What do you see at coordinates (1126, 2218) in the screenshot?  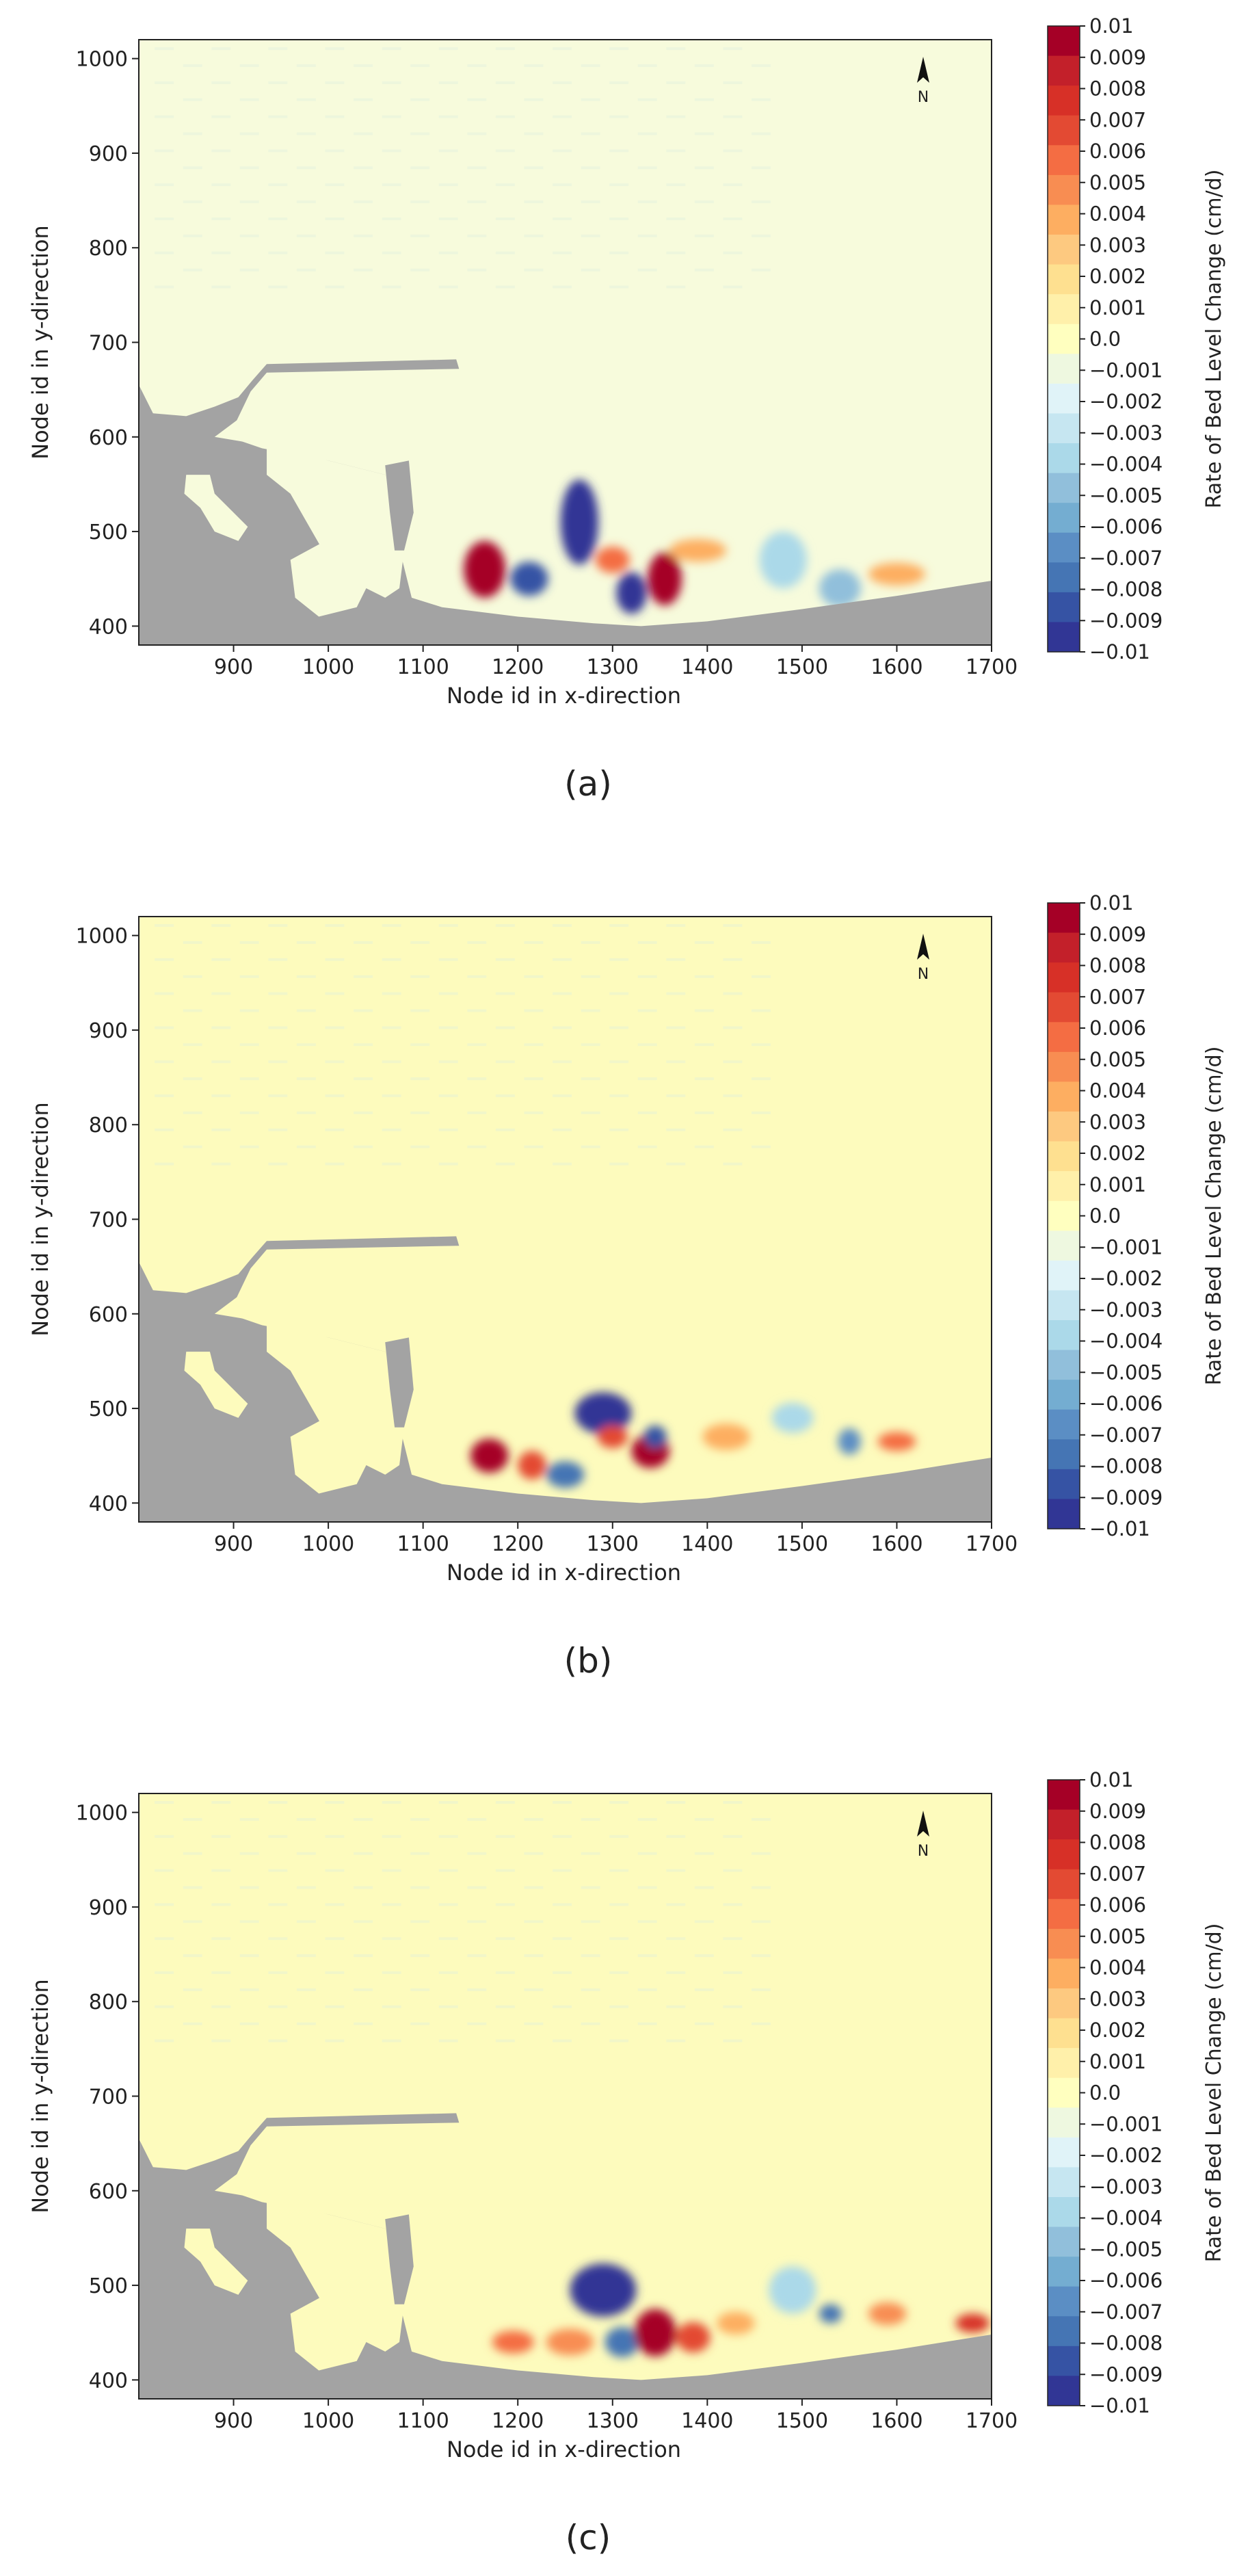 I see `colorbar-tick-label: −0.004` at bounding box center [1126, 2218].